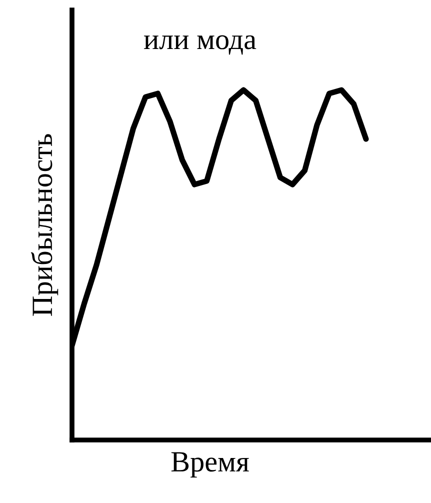  Describe the element at coordinates (210, 465) in the screenshot. I see `x-axis-title: Время` at that location.